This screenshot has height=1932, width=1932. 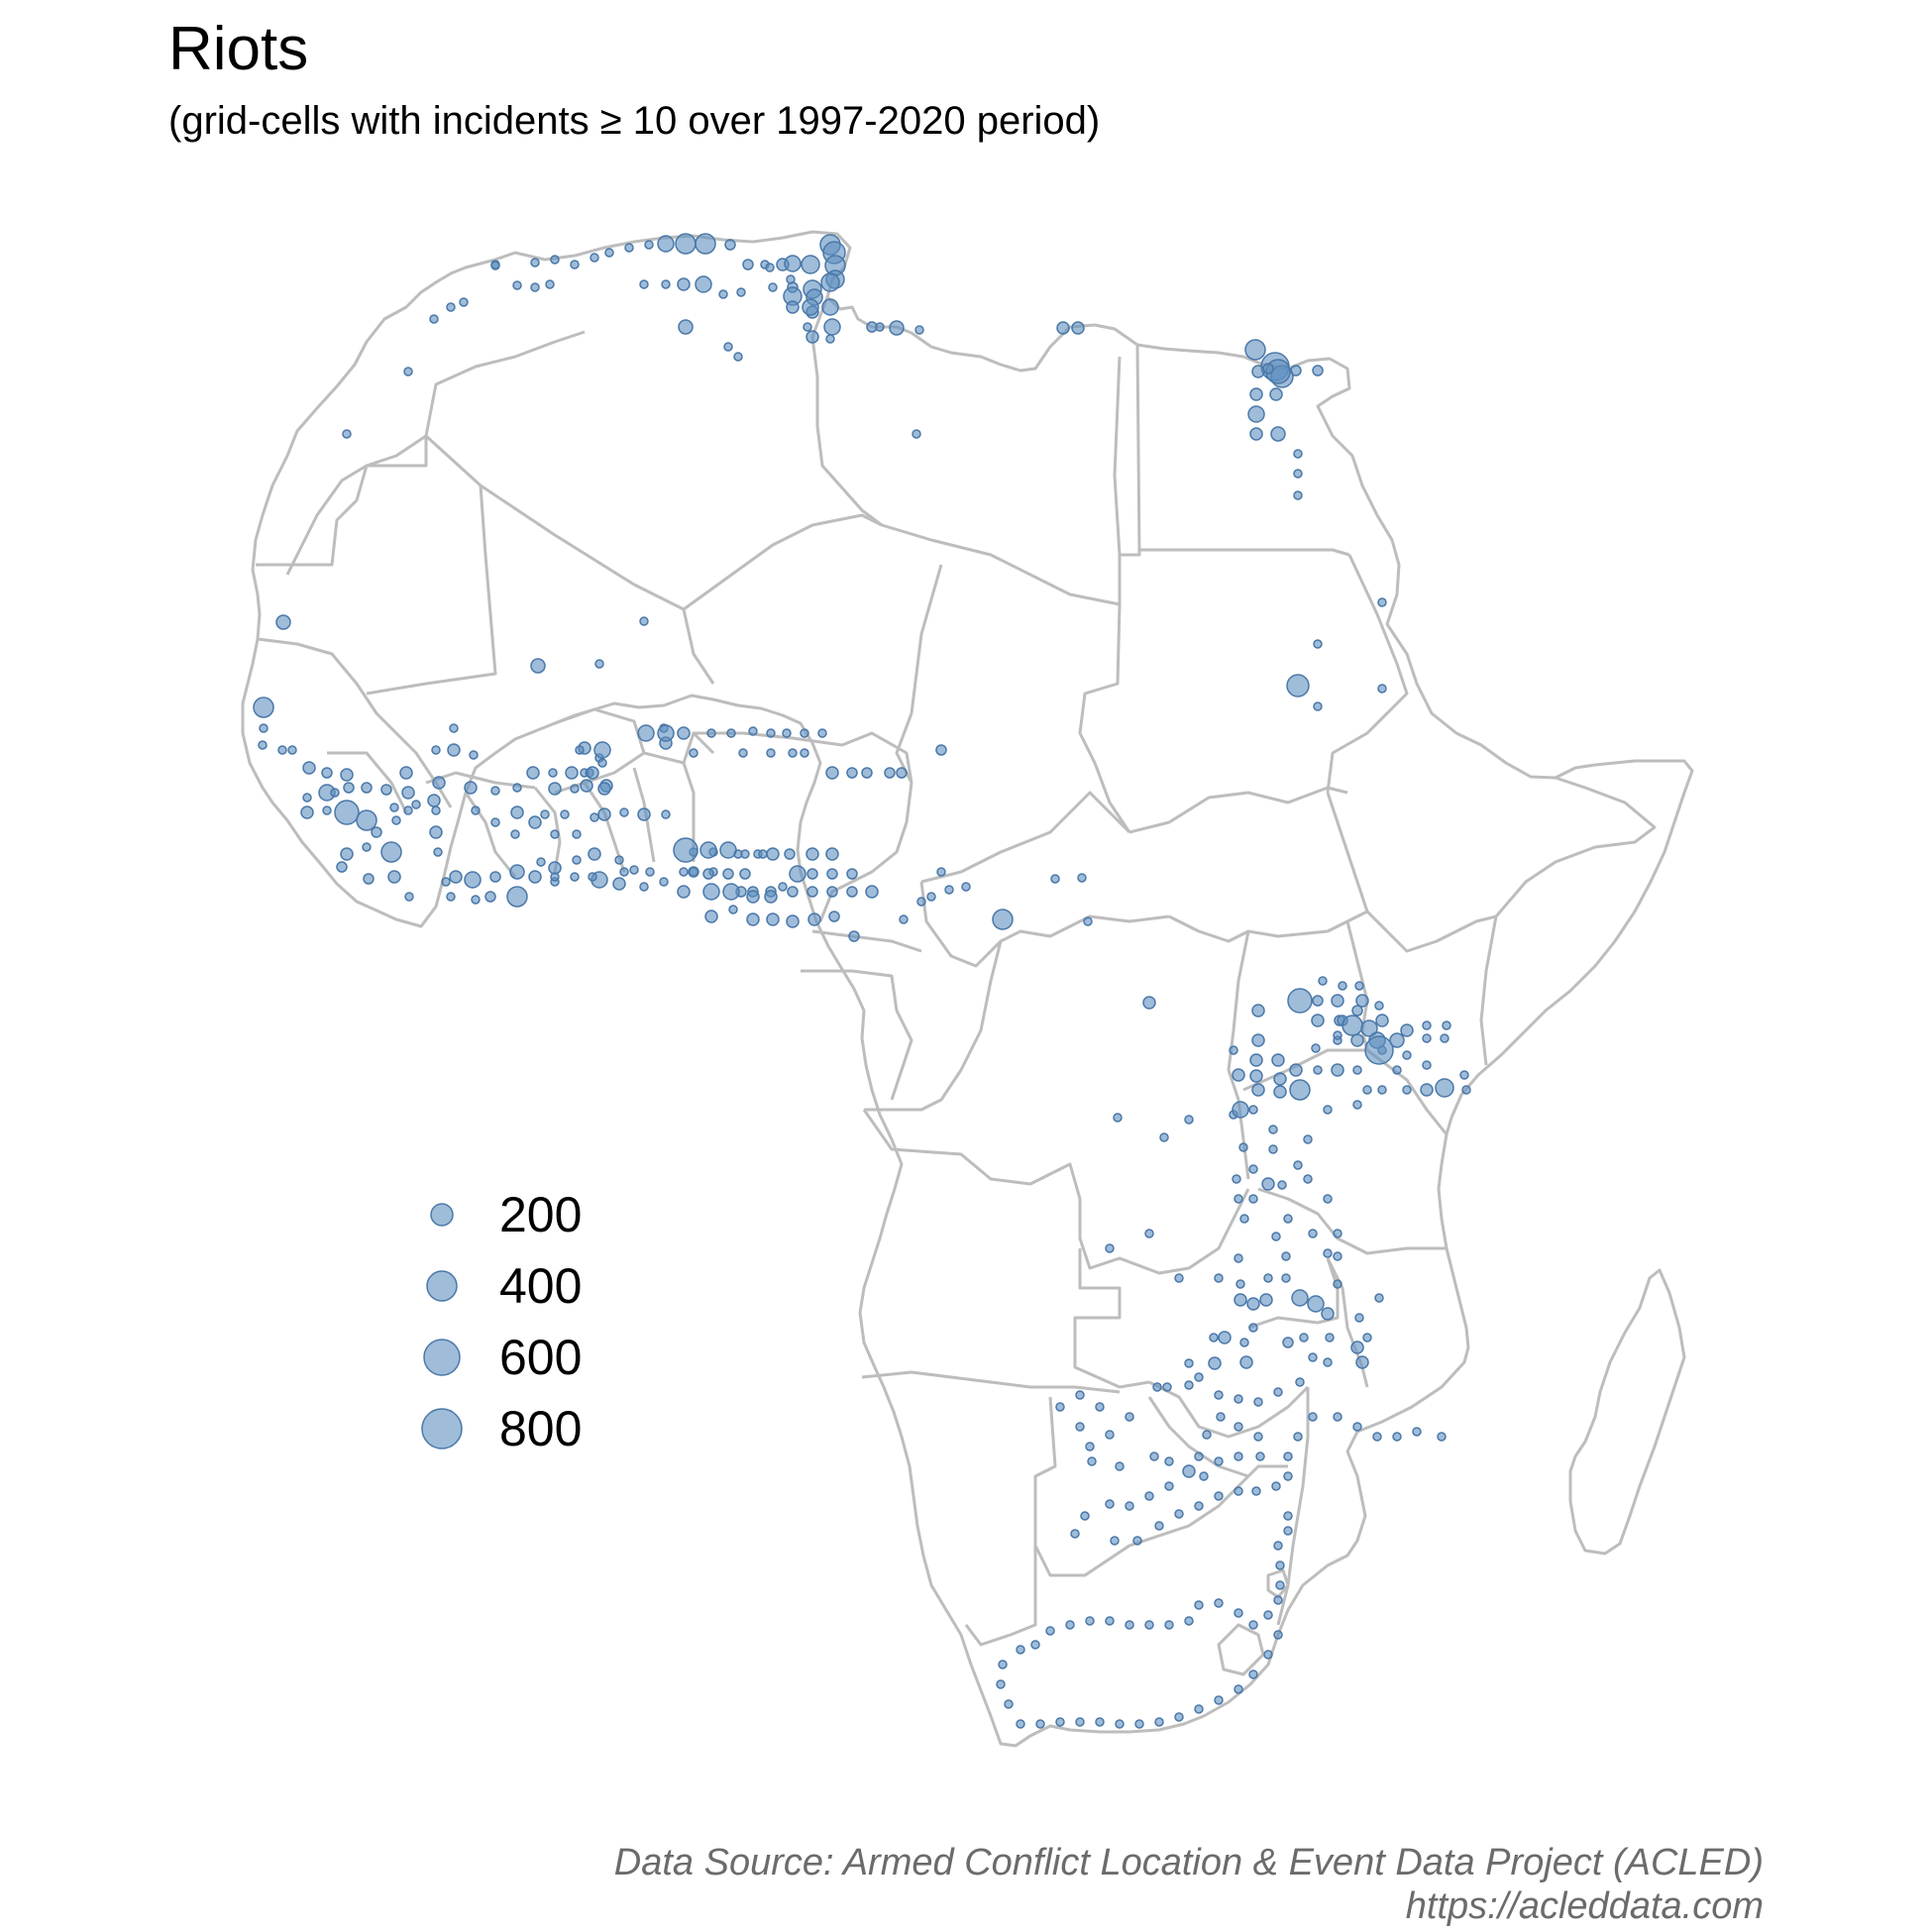 What do you see at coordinates (435, 453) in the screenshot?
I see `border-morocco-algeria` at bounding box center [435, 453].